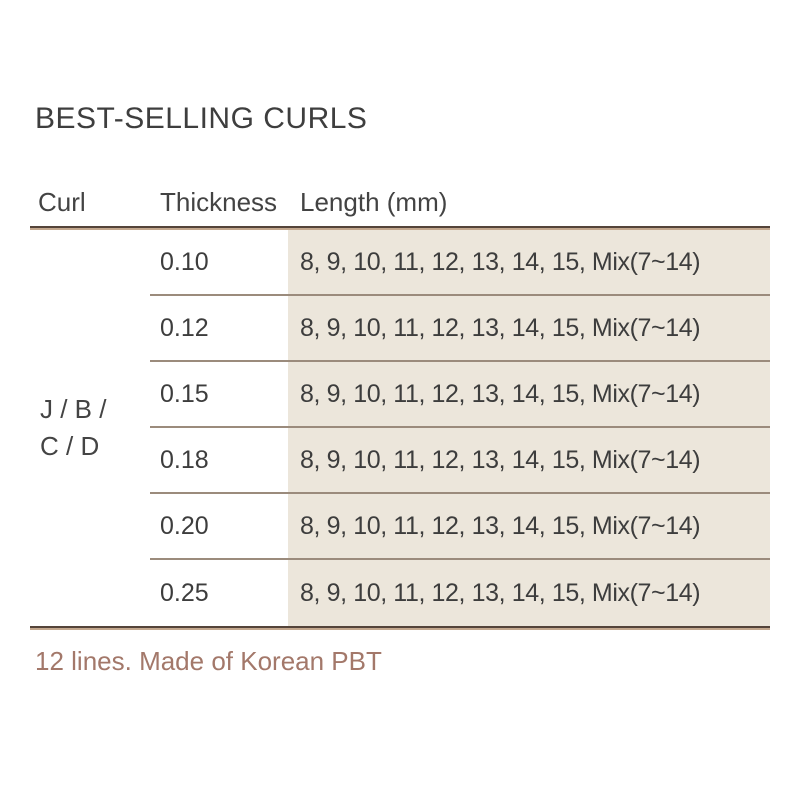 The image size is (800, 800). I want to click on page-title: BEST-SELLING CURLS, so click(201, 118).